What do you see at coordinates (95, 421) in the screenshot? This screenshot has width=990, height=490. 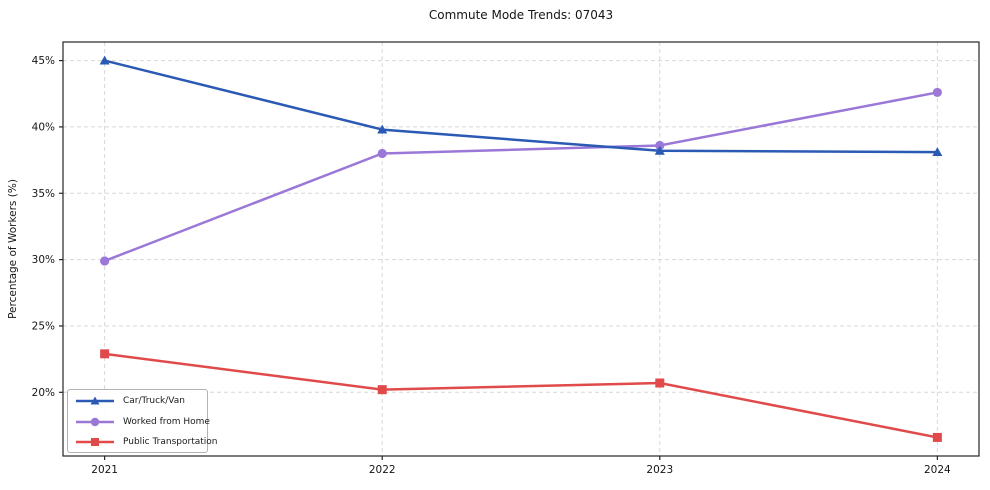 I see `legend-marker-circle-icon` at bounding box center [95, 421].